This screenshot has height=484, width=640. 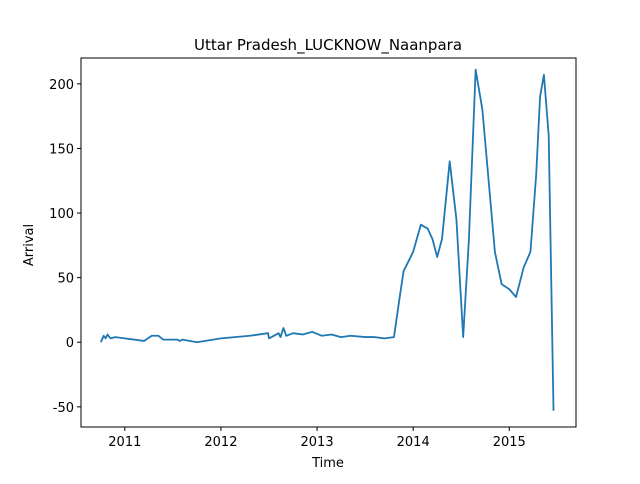 What do you see at coordinates (70, 343) in the screenshot?
I see `y-tick-label: 0` at bounding box center [70, 343].